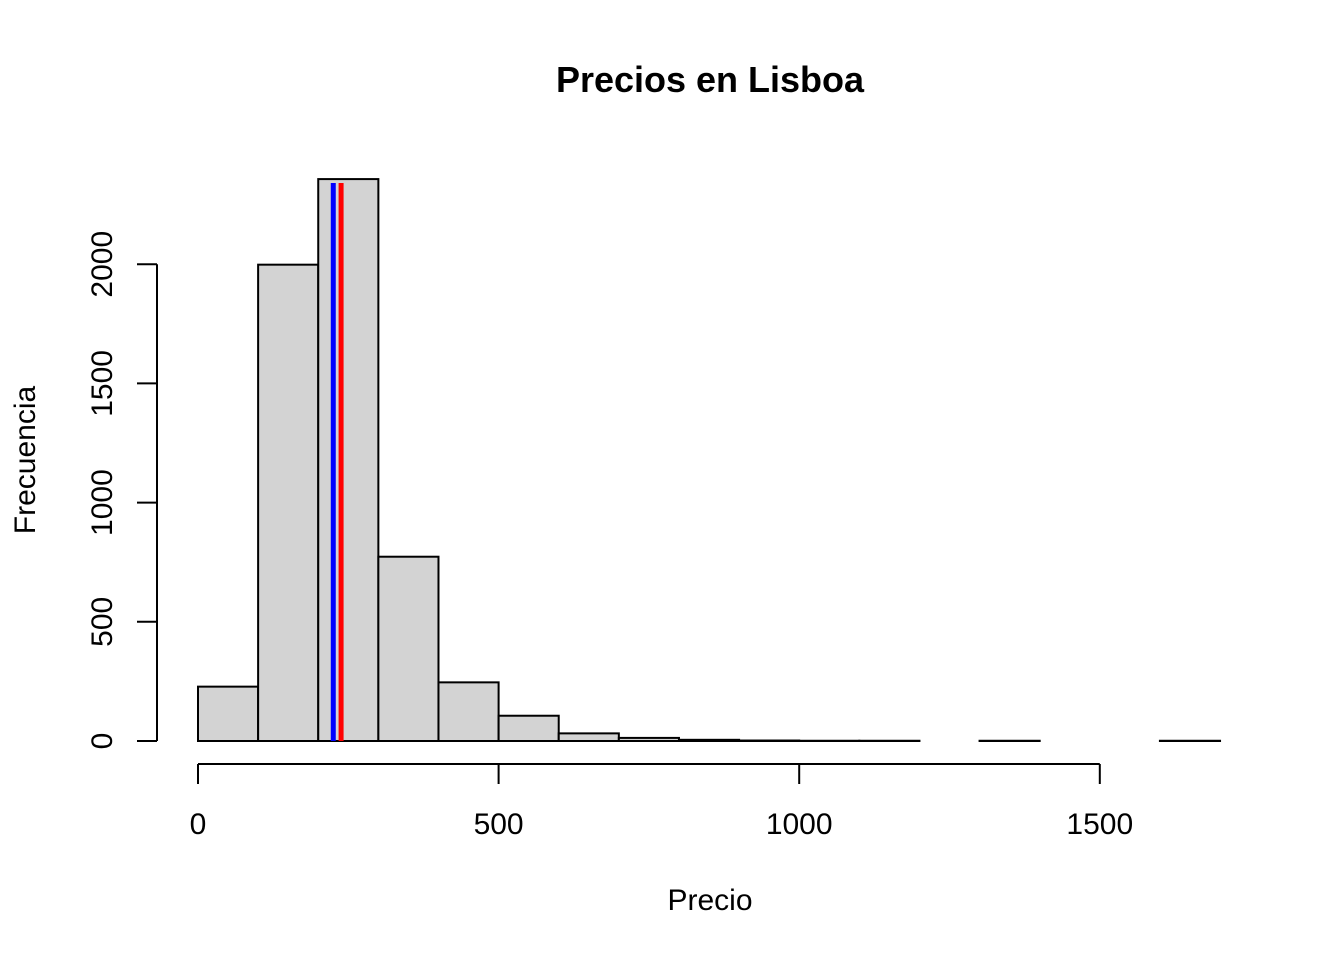 This screenshot has height=960, width=1344. What do you see at coordinates (122, 490) in the screenshot?
I see `y-axis: 0 500 1000 1500 2000` at bounding box center [122, 490].